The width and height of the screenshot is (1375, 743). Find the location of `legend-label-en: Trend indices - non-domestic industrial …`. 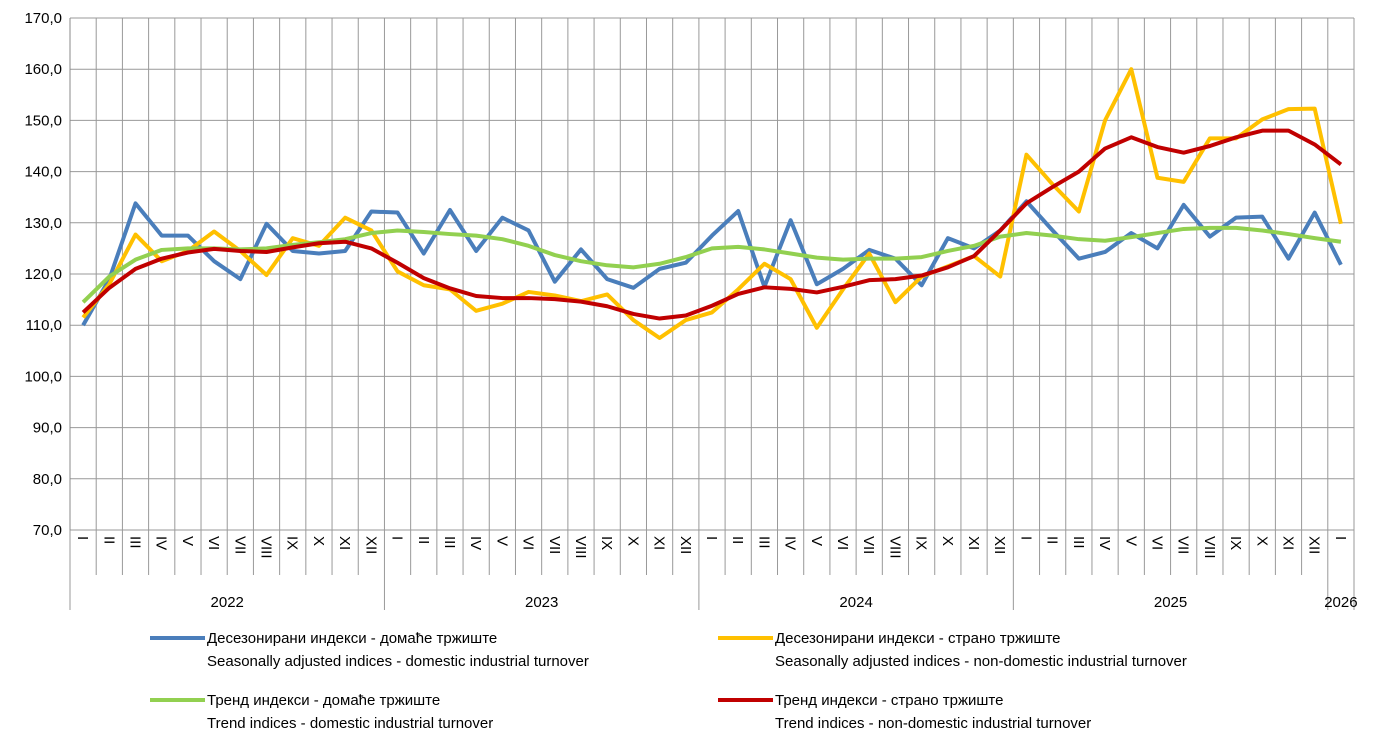

legend-label-en: Trend indices - non-domestic industrial … is located at coordinates (933, 723).